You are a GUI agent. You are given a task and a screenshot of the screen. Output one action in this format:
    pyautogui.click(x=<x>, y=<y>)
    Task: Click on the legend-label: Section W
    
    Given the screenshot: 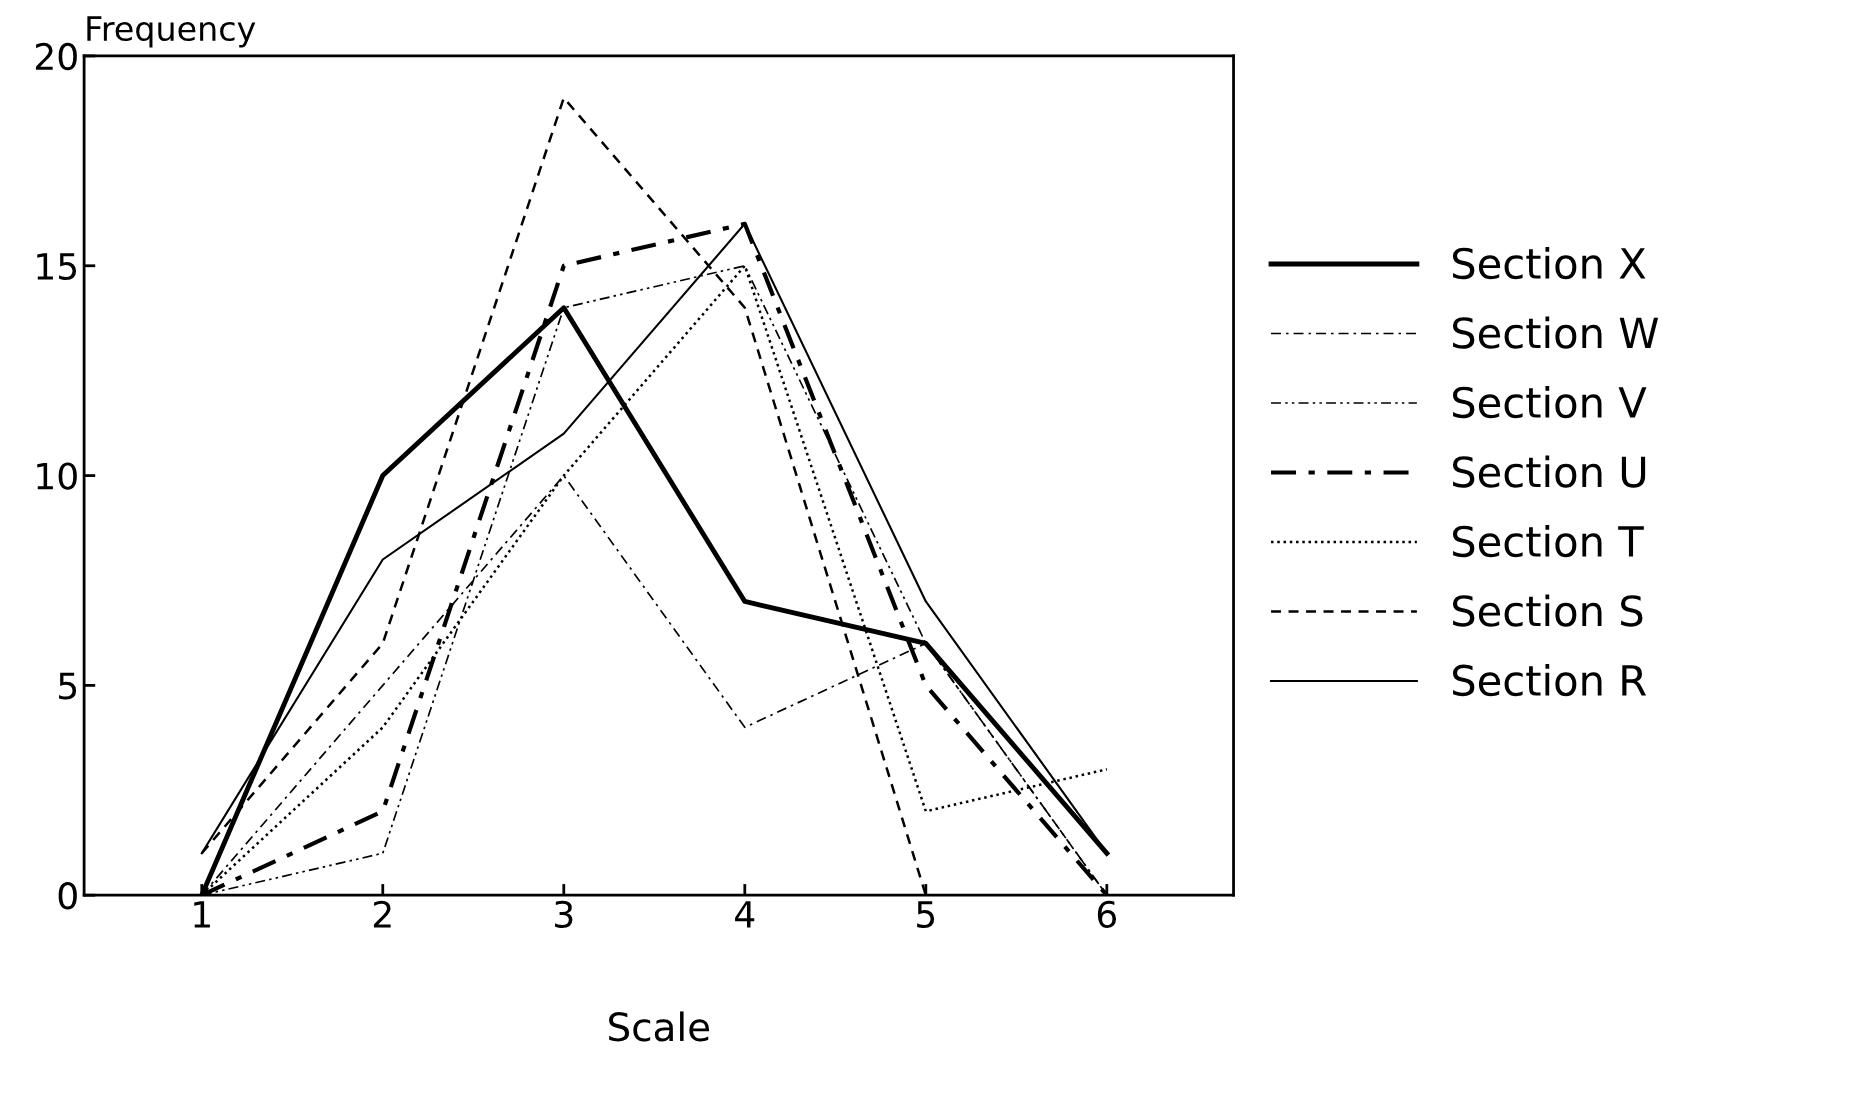 What is the action you would take?
    pyautogui.click(x=1555, y=332)
    